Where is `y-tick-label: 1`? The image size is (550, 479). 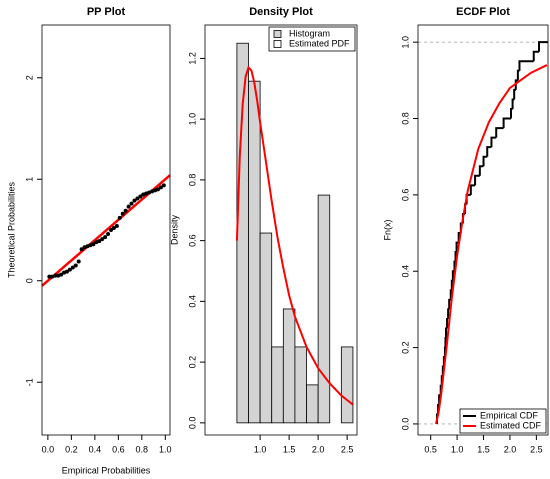
y-tick-label: 1 is located at coordinates (29, 179).